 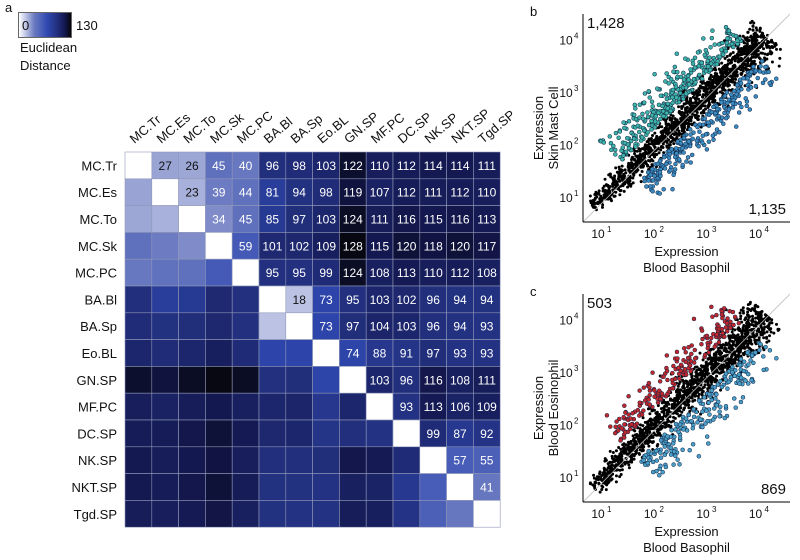 What do you see at coordinates (49, 47) in the screenshot?
I see `colorbar-title-1: Euclidean` at bounding box center [49, 47].